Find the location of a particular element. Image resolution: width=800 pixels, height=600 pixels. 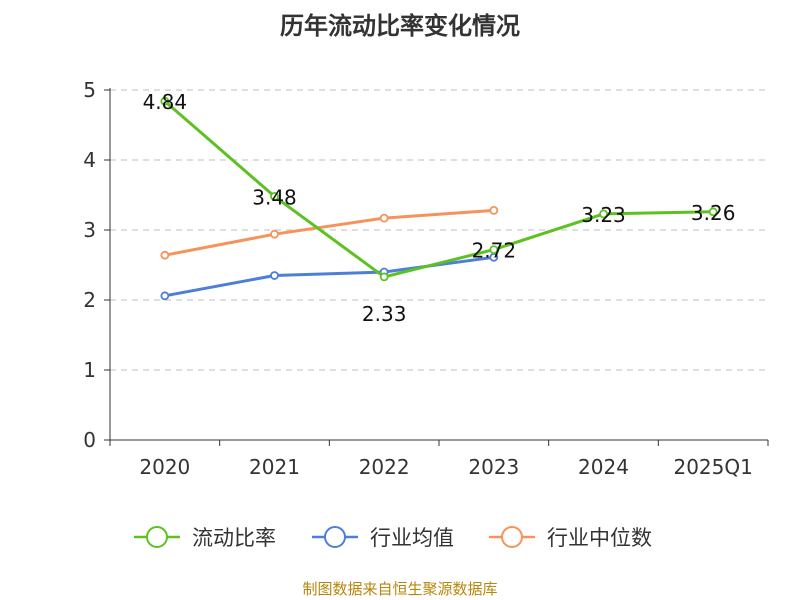

data-label: 4.84 is located at coordinates (165, 102).